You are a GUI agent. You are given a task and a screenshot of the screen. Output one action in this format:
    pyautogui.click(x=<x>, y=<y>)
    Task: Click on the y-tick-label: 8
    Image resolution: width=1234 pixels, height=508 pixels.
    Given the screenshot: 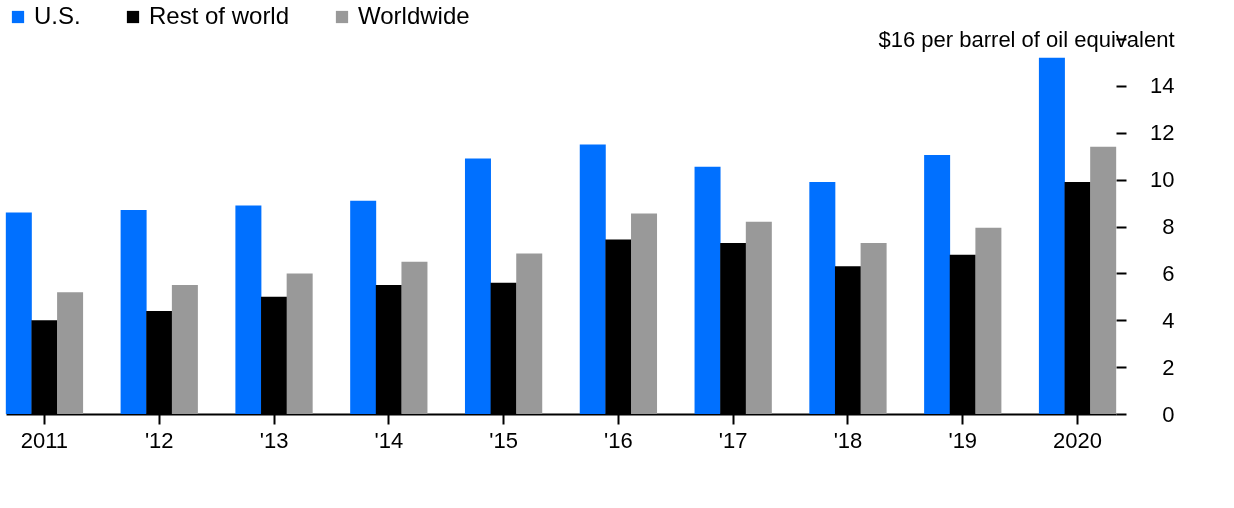 What is the action you would take?
    pyautogui.click(x=1168, y=226)
    